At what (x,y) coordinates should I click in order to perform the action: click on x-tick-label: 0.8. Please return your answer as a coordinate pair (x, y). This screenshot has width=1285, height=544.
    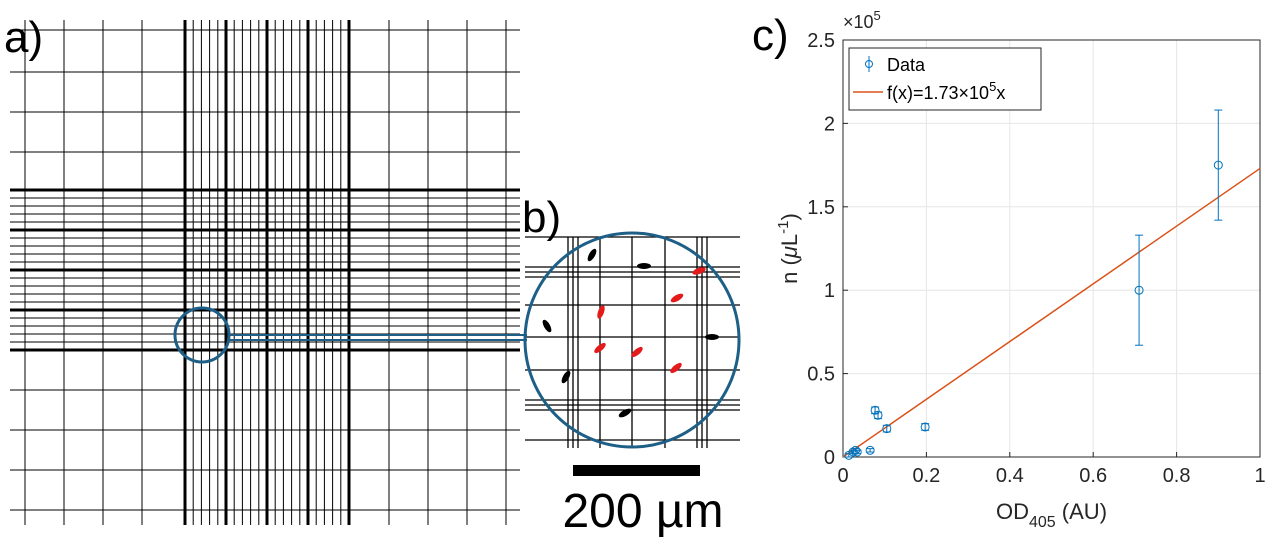
    Looking at the image, I should click on (1177, 476).